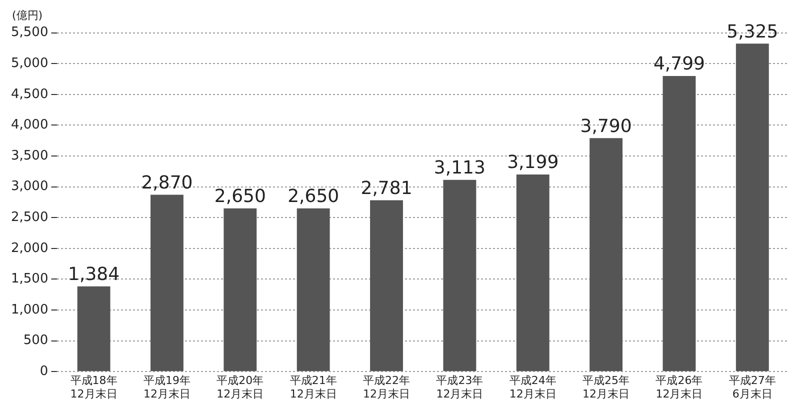 The image size is (807, 413). I want to click on y-tick-label: 1,000, so click(29, 310).